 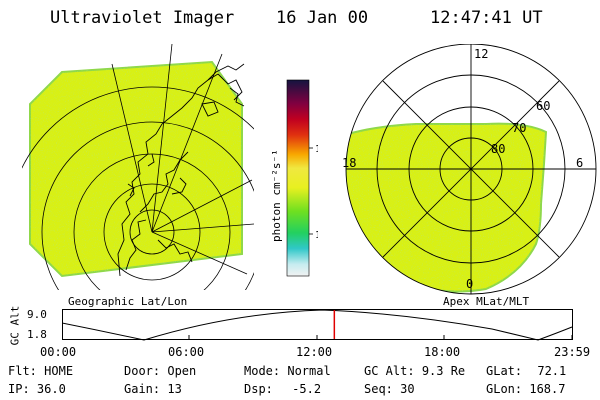 I want to click on status-ip: IP: 36.0, so click(x=37, y=389).